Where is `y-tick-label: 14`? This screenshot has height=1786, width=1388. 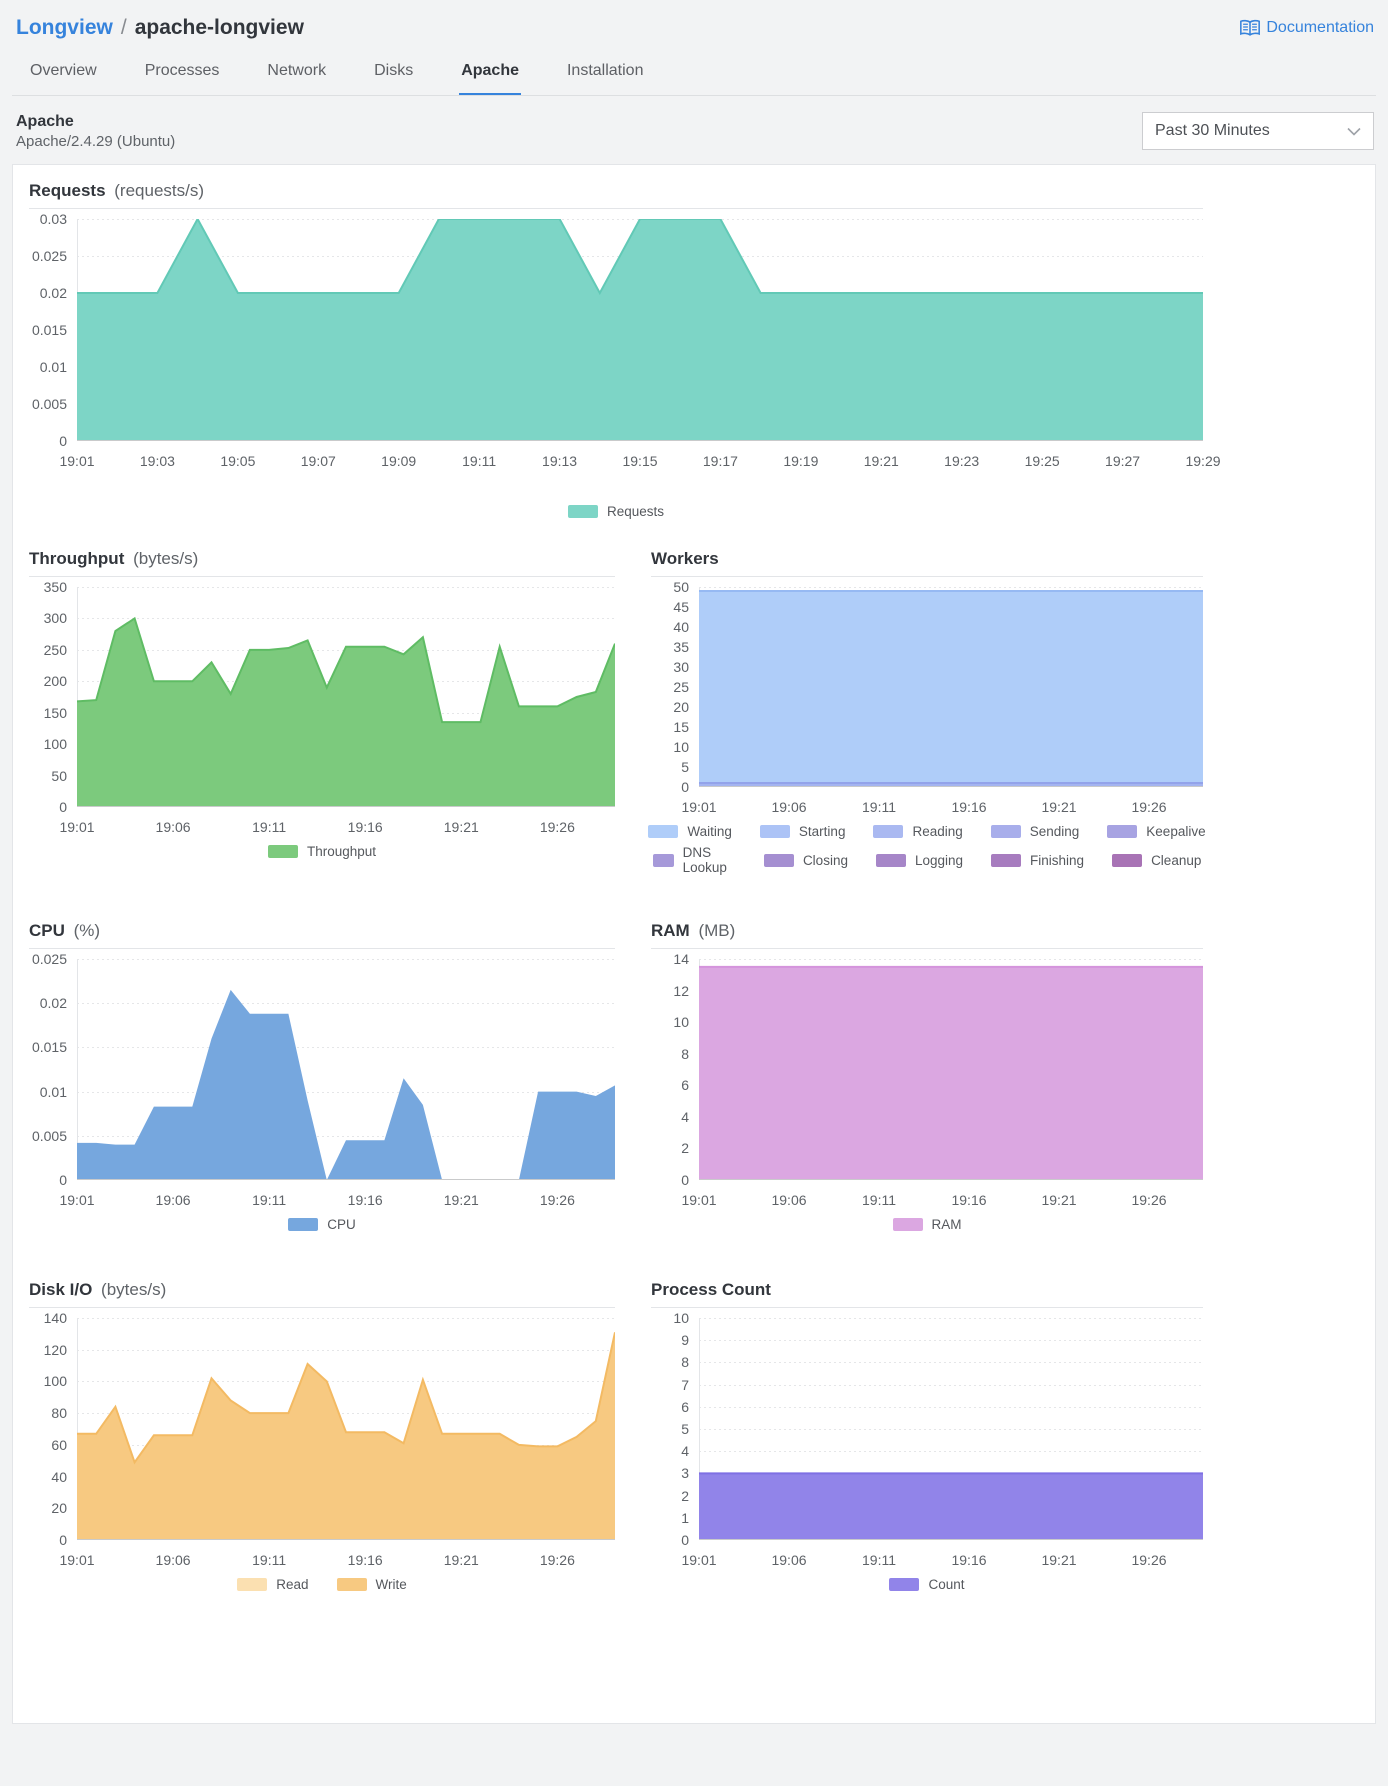
y-tick-label: 14 is located at coordinates (681, 959).